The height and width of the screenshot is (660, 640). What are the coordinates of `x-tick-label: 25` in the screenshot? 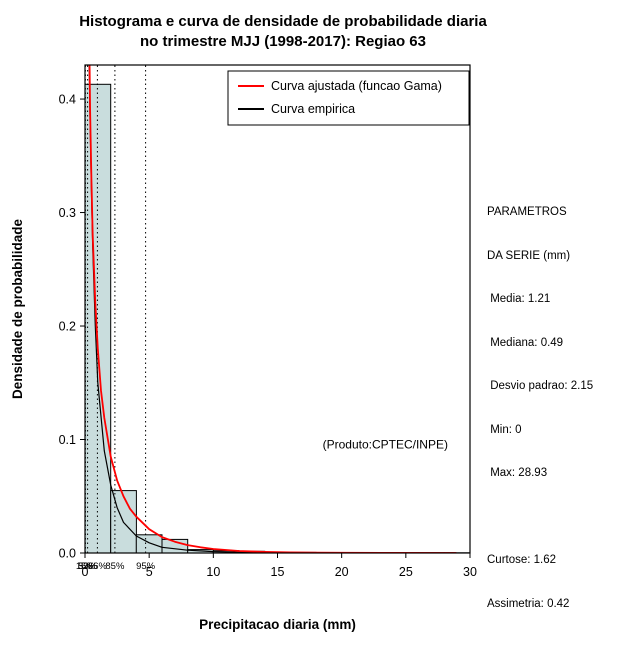 It's located at (406, 572).